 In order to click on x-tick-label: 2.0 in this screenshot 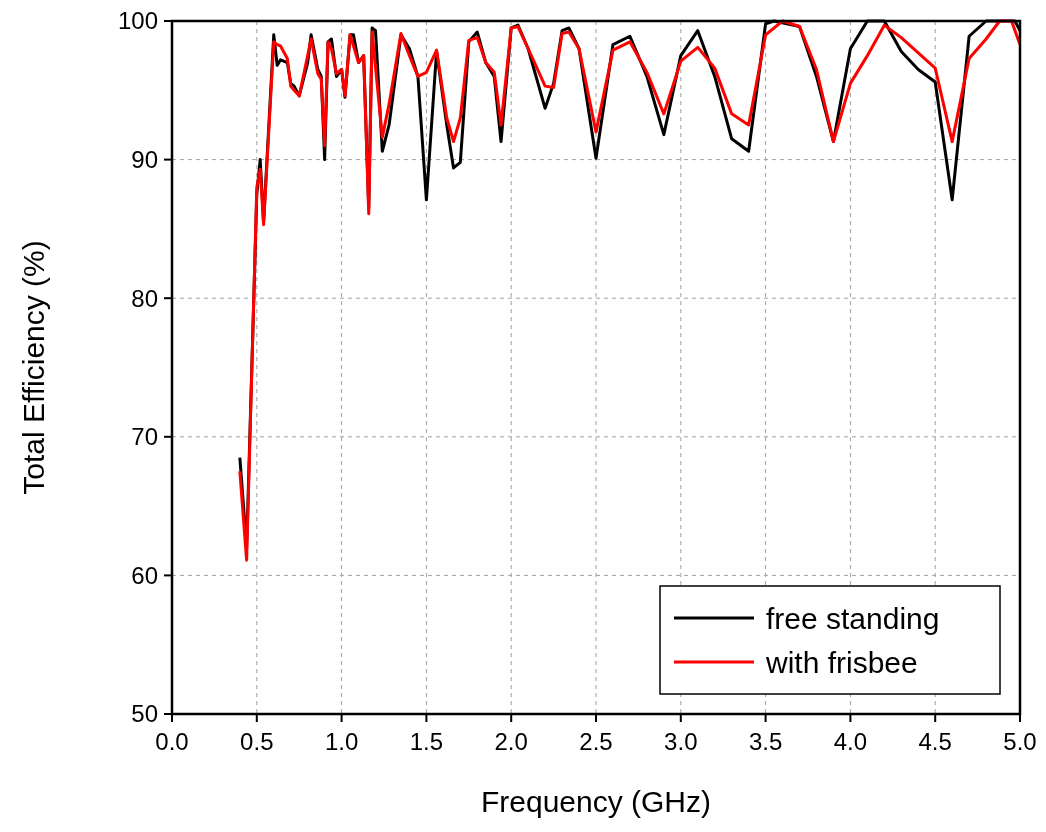, I will do `click(511, 741)`.